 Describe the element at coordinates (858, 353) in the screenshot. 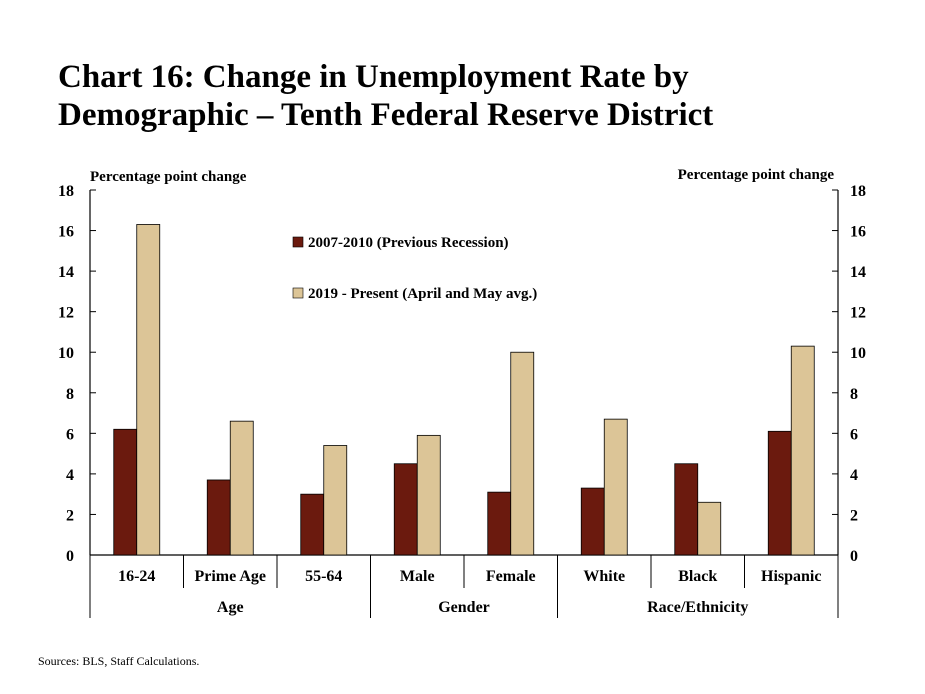

I see `y-tick-label-right: 10` at that location.